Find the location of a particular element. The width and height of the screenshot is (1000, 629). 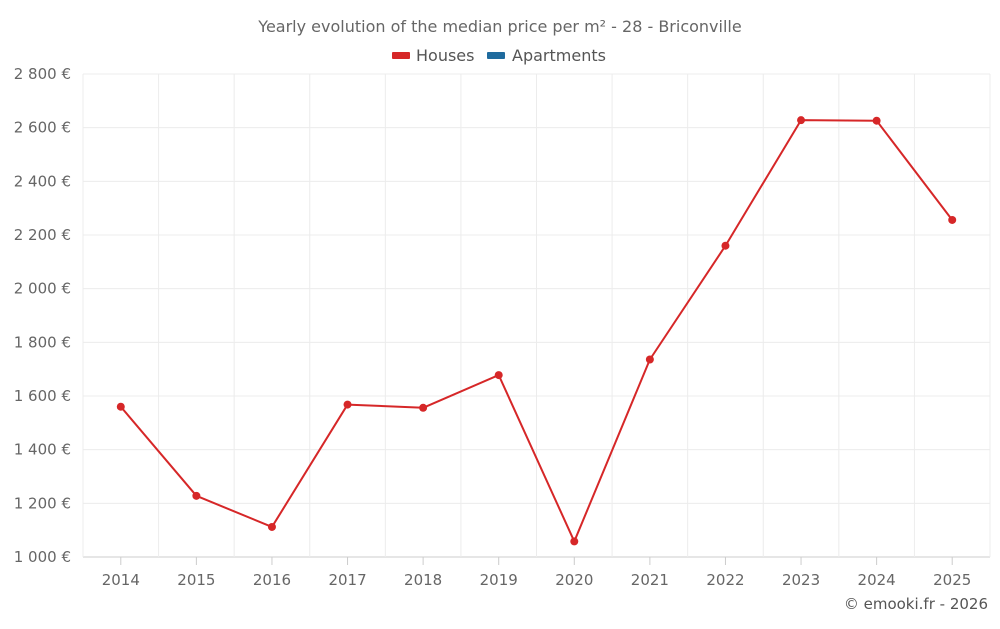

data-point-houses-2015 is located at coordinates (196, 495).